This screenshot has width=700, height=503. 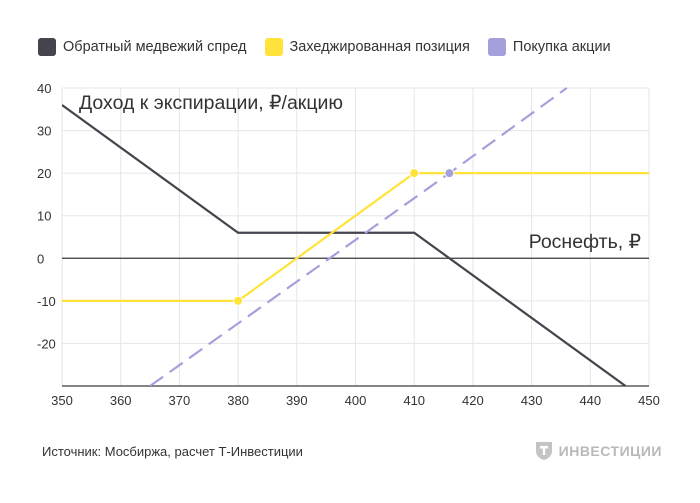 I want to click on y-tick-label: -20, so click(x=46, y=343).